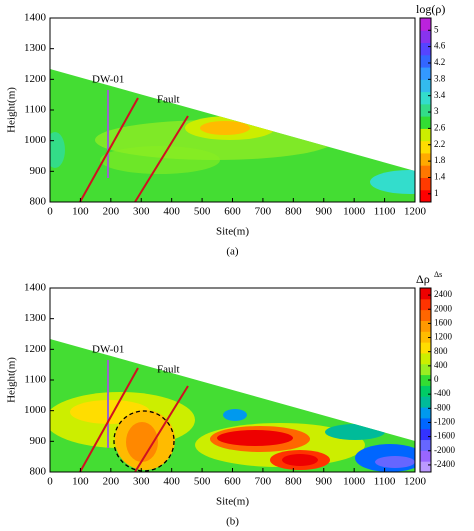 The image size is (474, 531). Describe the element at coordinates (423, 279) in the screenshot. I see `colorbar-title: Δρ` at that location.